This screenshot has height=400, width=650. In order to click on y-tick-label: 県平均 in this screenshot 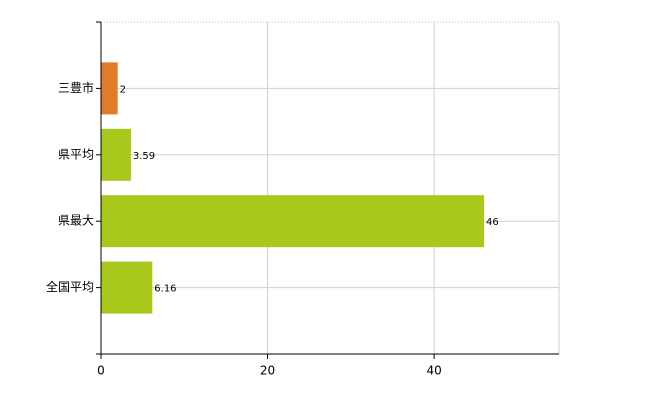, I will do `click(76, 154)`.